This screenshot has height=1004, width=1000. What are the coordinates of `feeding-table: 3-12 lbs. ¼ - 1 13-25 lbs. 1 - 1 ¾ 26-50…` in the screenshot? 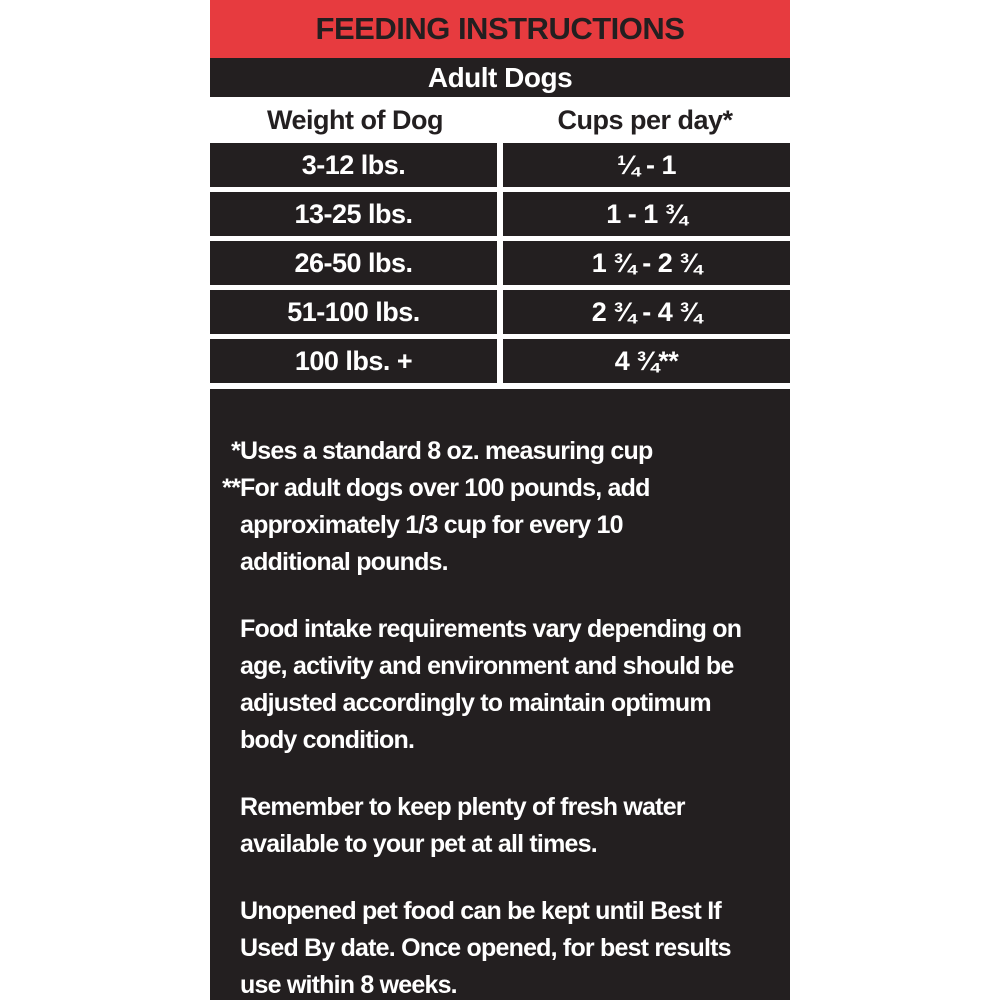 It's located at (500, 263).